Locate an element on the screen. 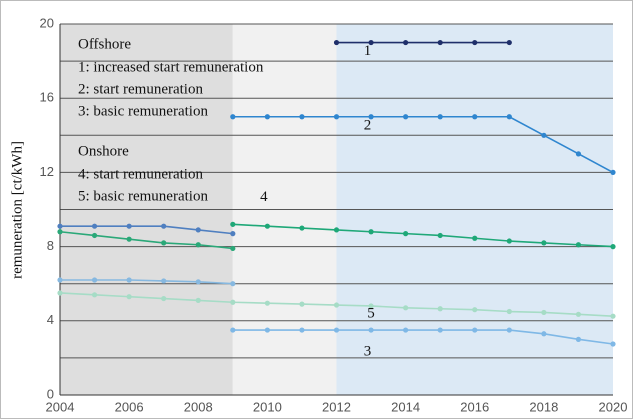 The width and height of the screenshot is (633, 419). x-tick-label: 2008 is located at coordinates (198, 406).